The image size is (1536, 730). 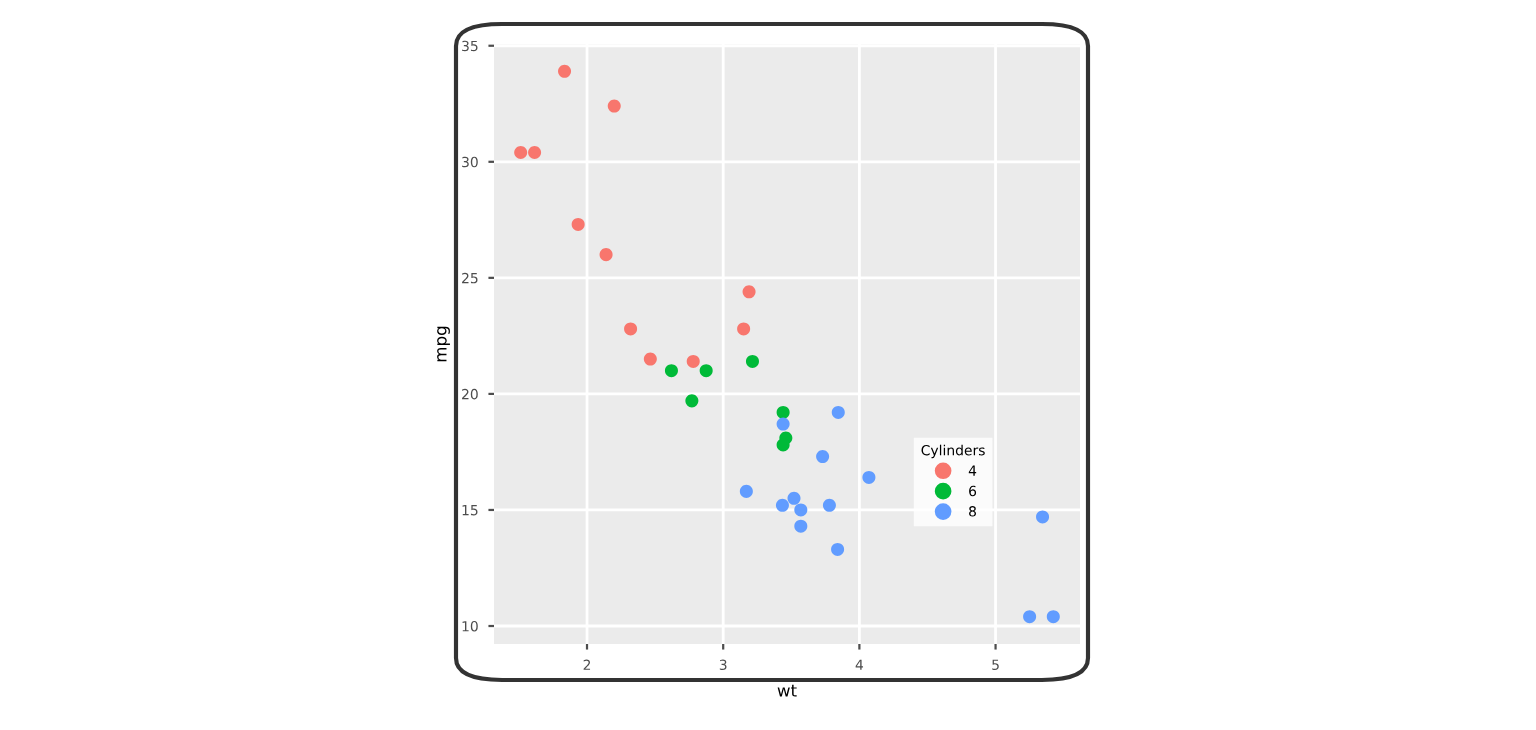 What do you see at coordinates (787, 690) in the screenshot?
I see `x-axis-title: wt` at bounding box center [787, 690].